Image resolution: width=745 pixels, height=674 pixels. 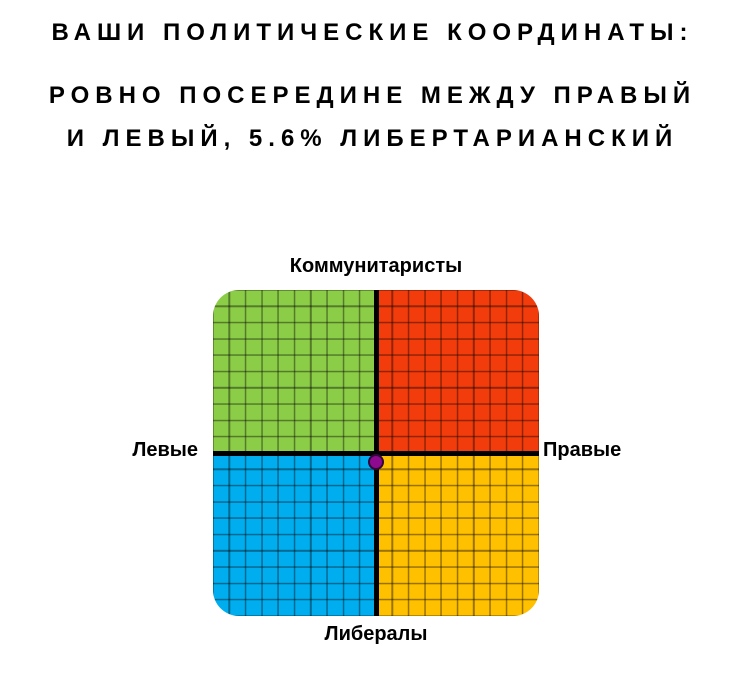 What do you see at coordinates (457, 371) in the screenshot?
I see `quadrant-top-right-communitarian-right` at bounding box center [457, 371].